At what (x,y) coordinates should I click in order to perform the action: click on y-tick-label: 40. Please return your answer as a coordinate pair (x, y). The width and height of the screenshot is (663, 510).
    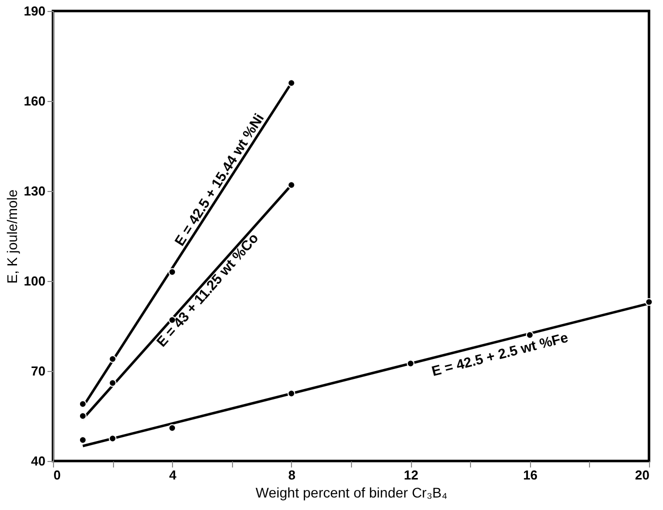
    Looking at the image, I should click on (38, 461).